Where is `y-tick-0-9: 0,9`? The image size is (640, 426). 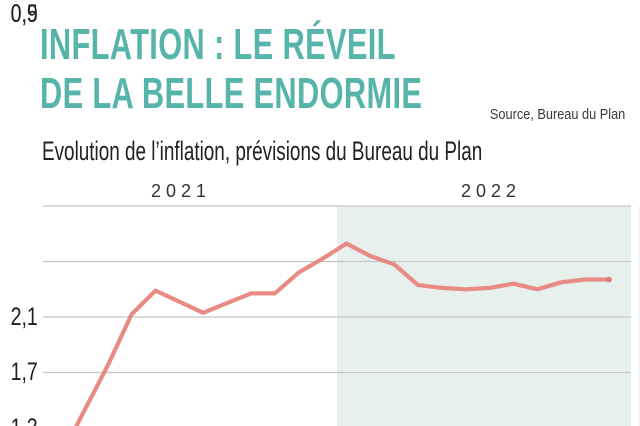
y-tick-0-9: 0,9 is located at coordinates (24, 14).